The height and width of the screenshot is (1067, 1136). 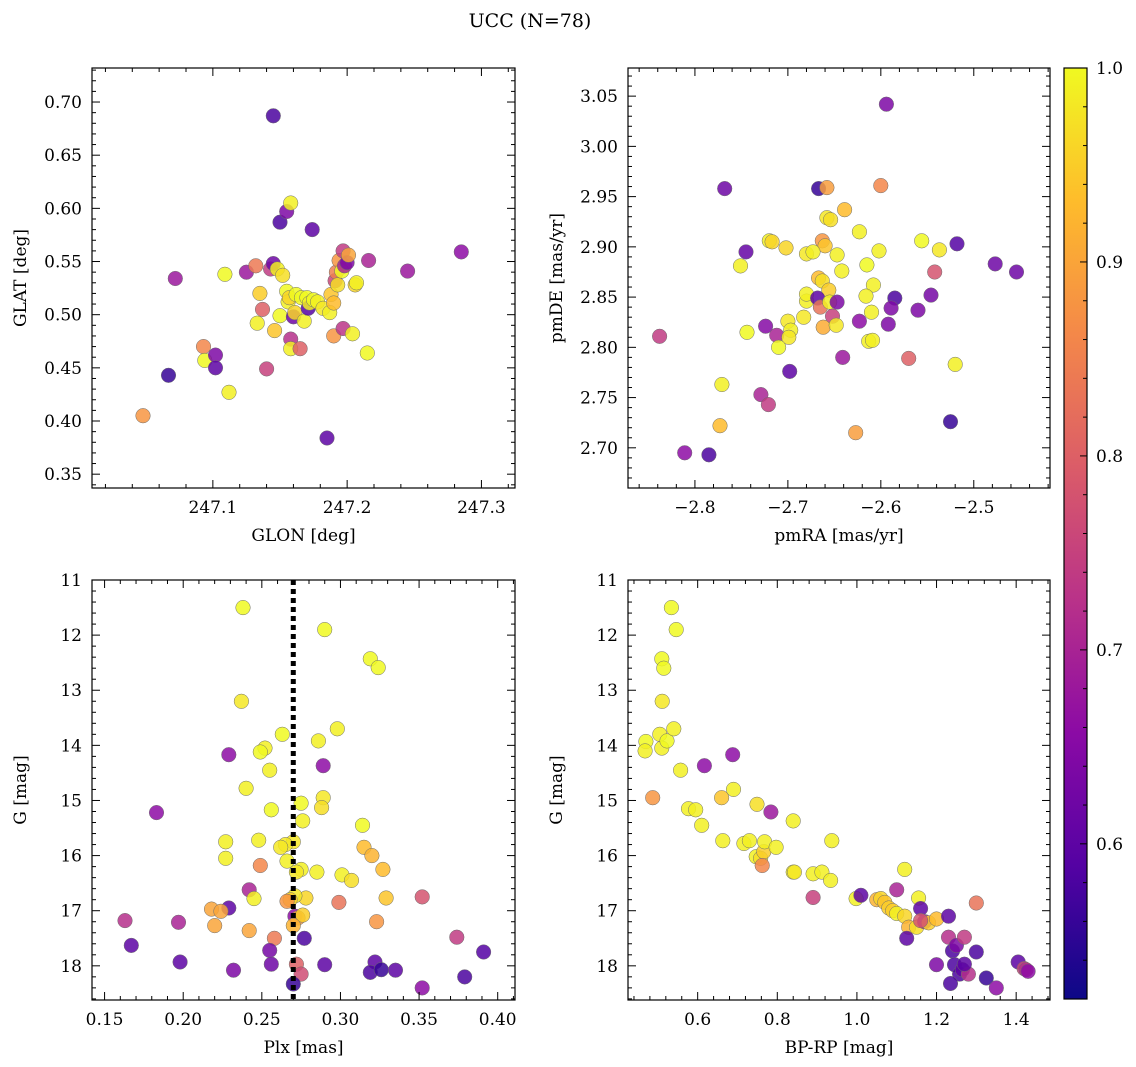 What do you see at coordinates (63, 369) in the screenshot?
I see `y-tick-label: 0.45` at bounding box center [63, 369].